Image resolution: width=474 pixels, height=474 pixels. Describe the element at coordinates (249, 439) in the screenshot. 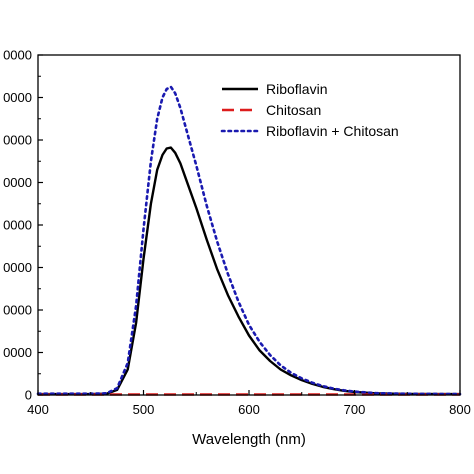

I see `x-axis-label: Wavelength (nm)` at that location.